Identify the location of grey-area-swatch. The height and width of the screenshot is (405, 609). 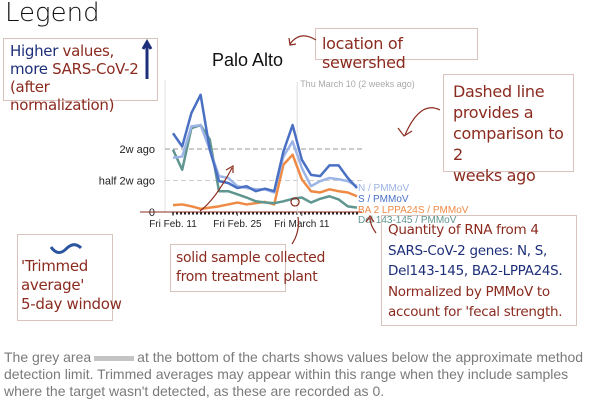
(114, 358).